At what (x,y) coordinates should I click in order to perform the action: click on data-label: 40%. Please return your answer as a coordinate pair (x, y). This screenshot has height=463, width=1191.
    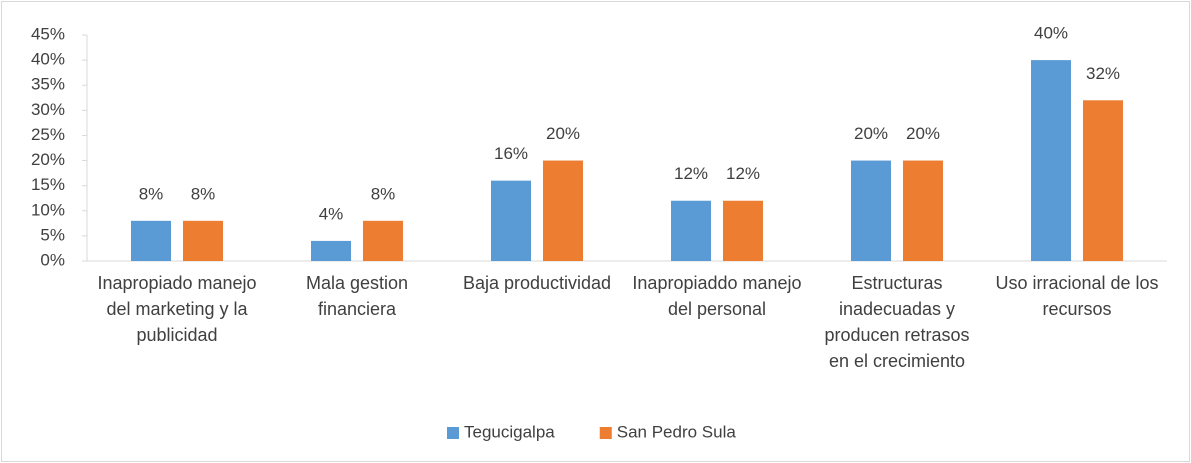
    Looking at the image, I should click on (1051, 33).